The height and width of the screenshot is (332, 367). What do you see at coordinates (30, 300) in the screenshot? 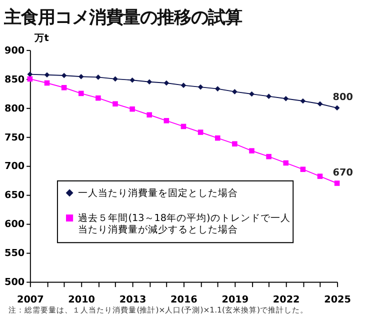
I see `x-tick-label: 2007` at bounding box center [30, 300].